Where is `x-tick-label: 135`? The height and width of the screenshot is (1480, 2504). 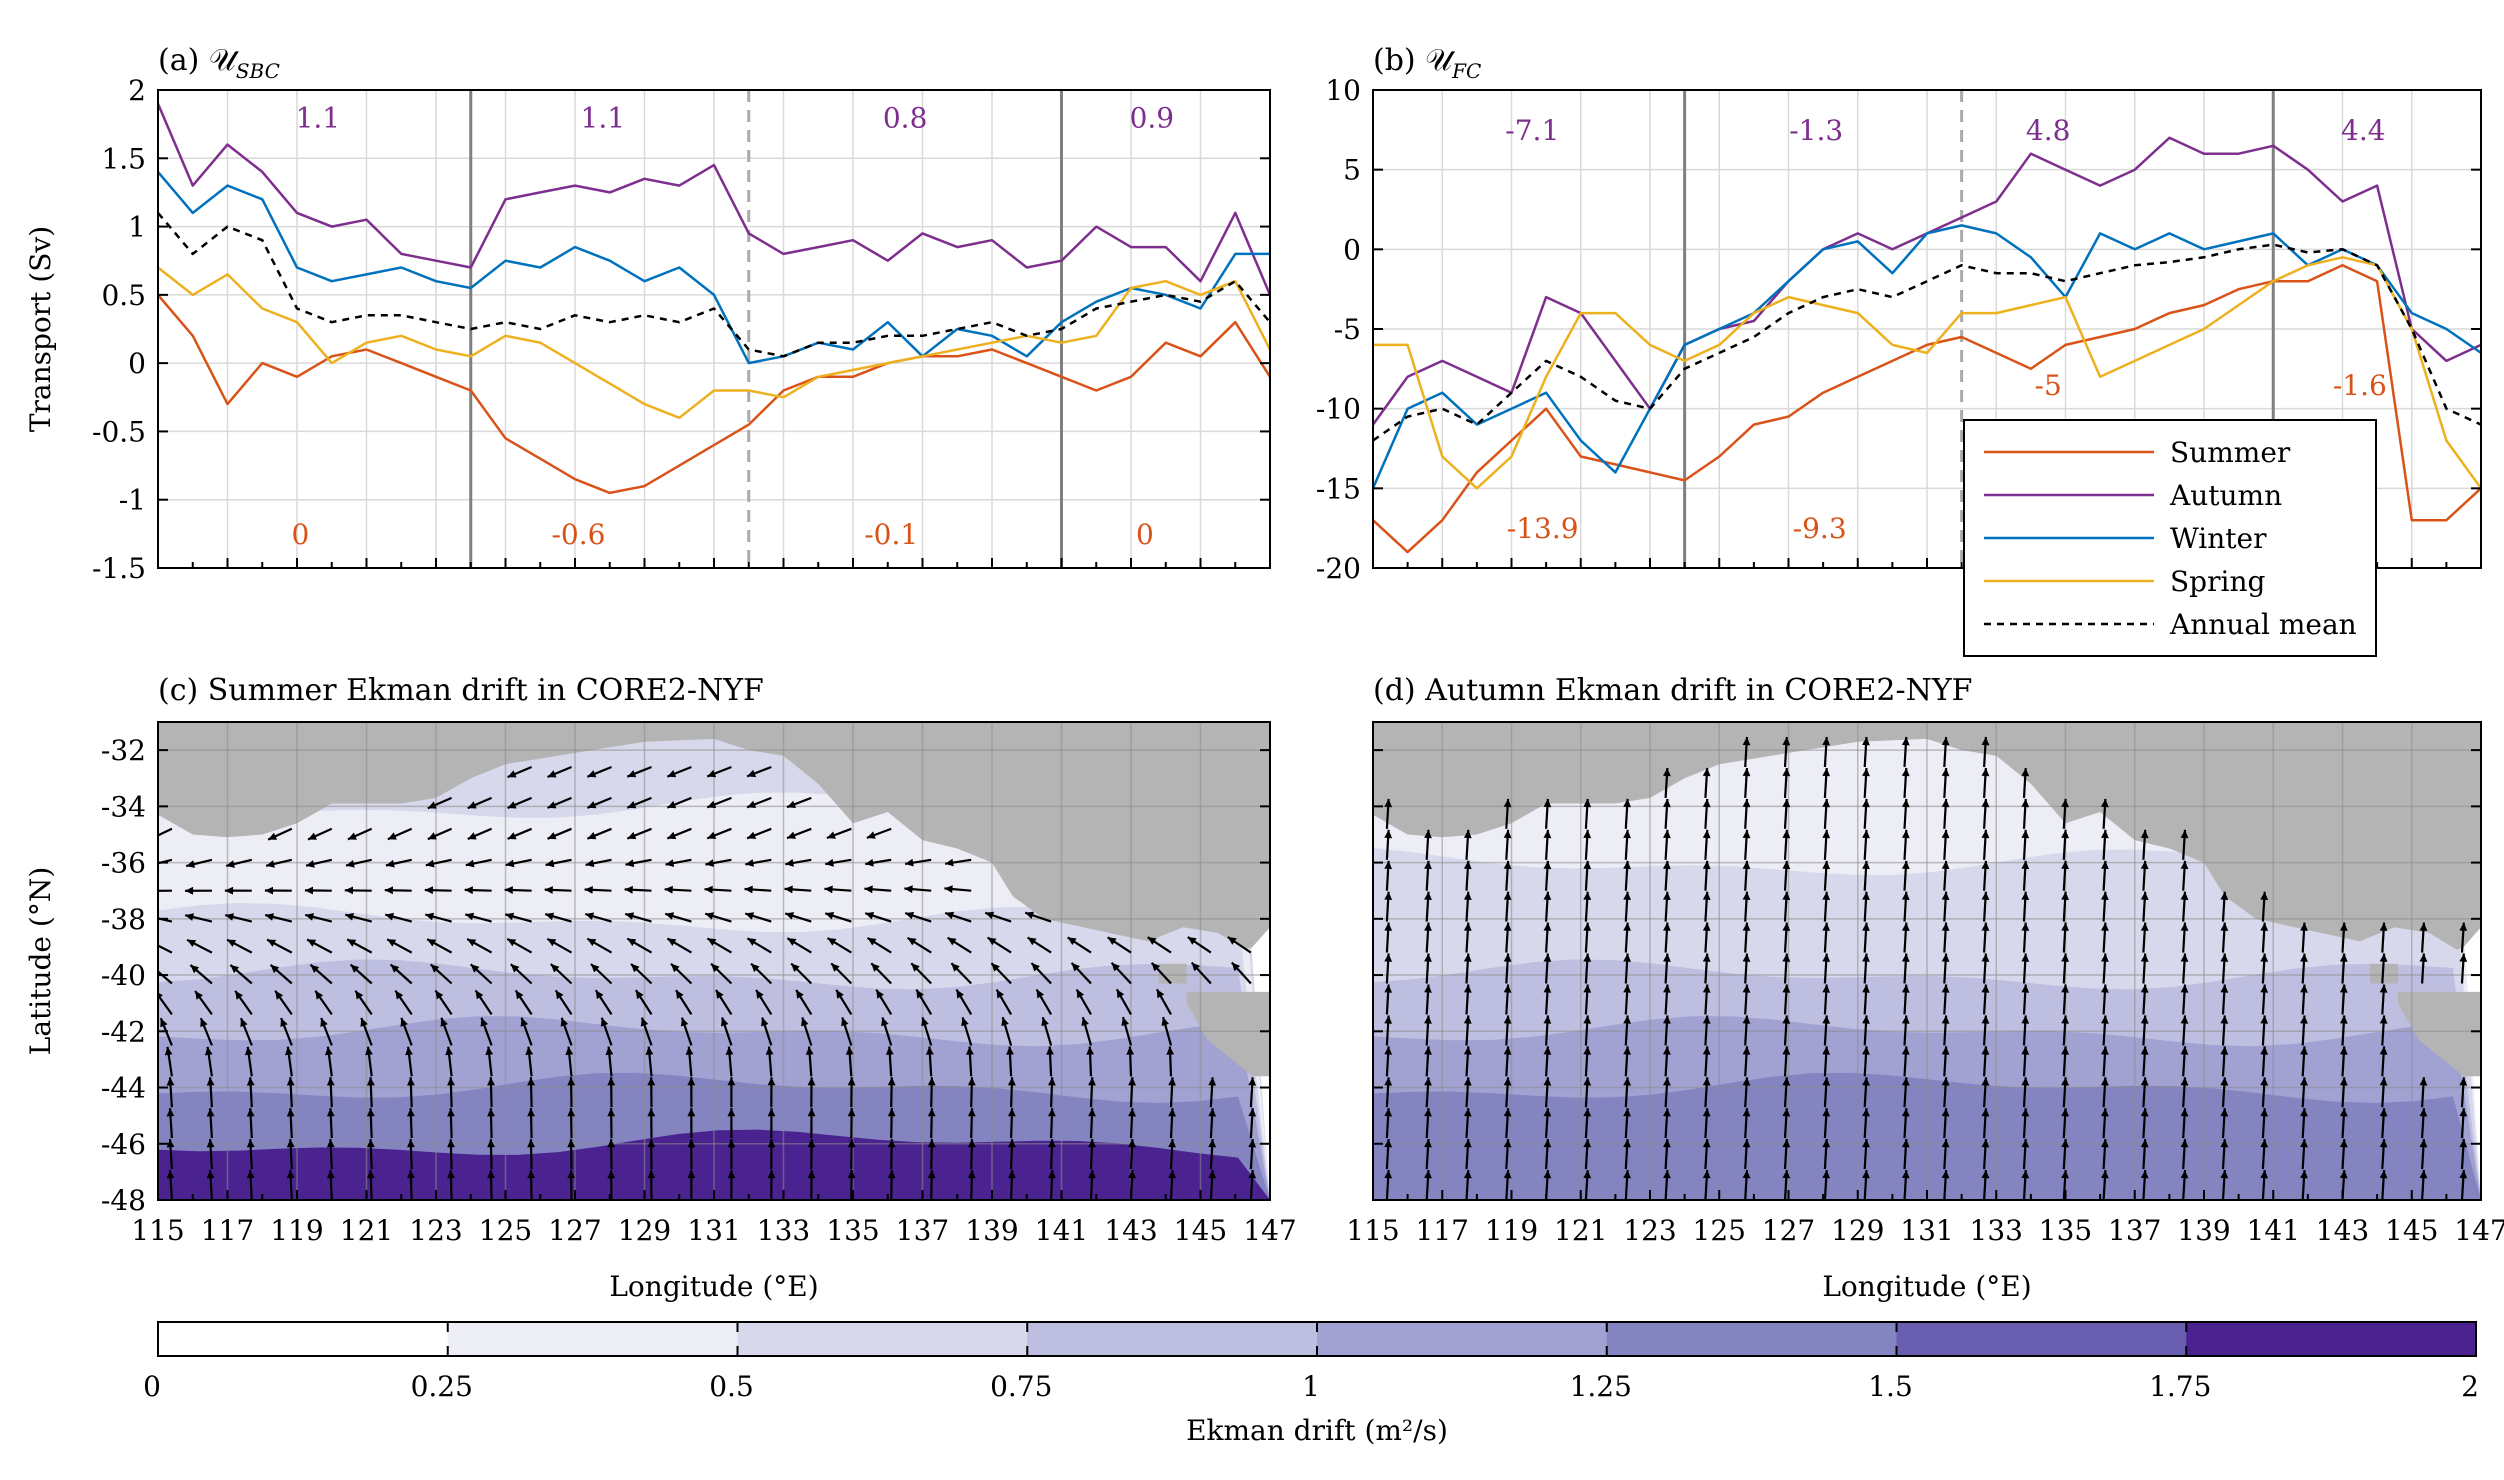 x-tick-label: 135 is located at coordinates (852, 1230).